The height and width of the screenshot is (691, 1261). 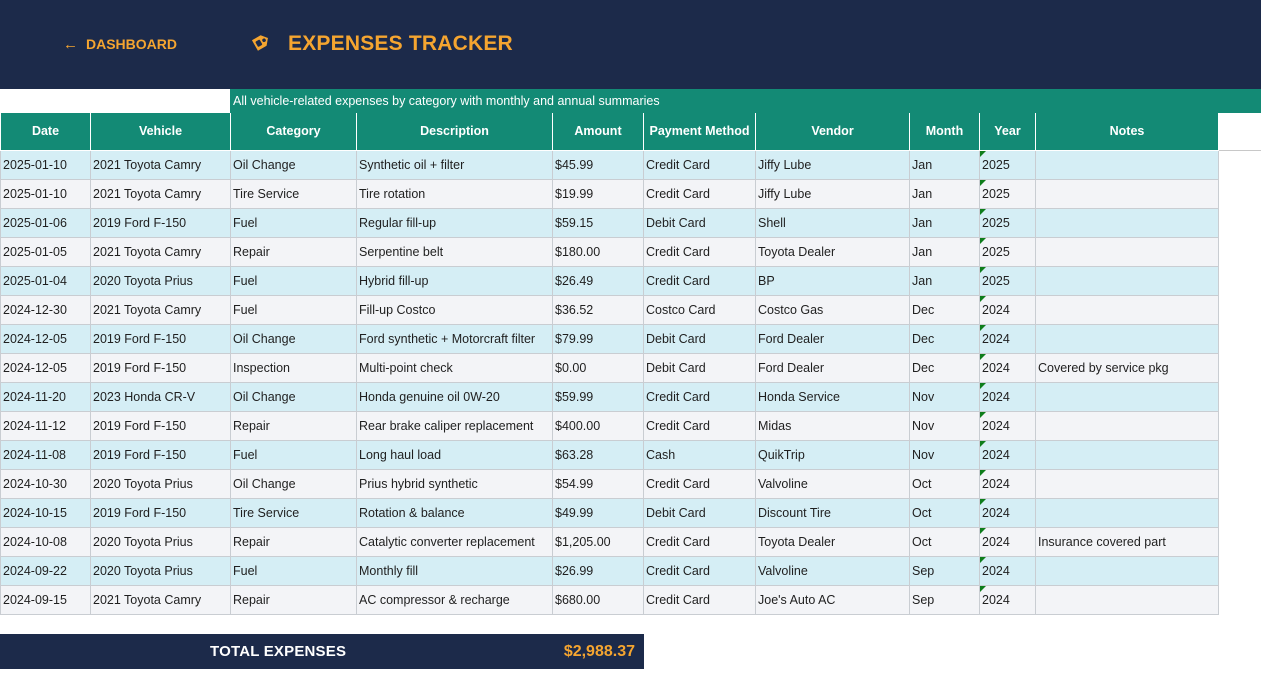 I want to click on column-header-month: Month, so click(x=944, y=132).